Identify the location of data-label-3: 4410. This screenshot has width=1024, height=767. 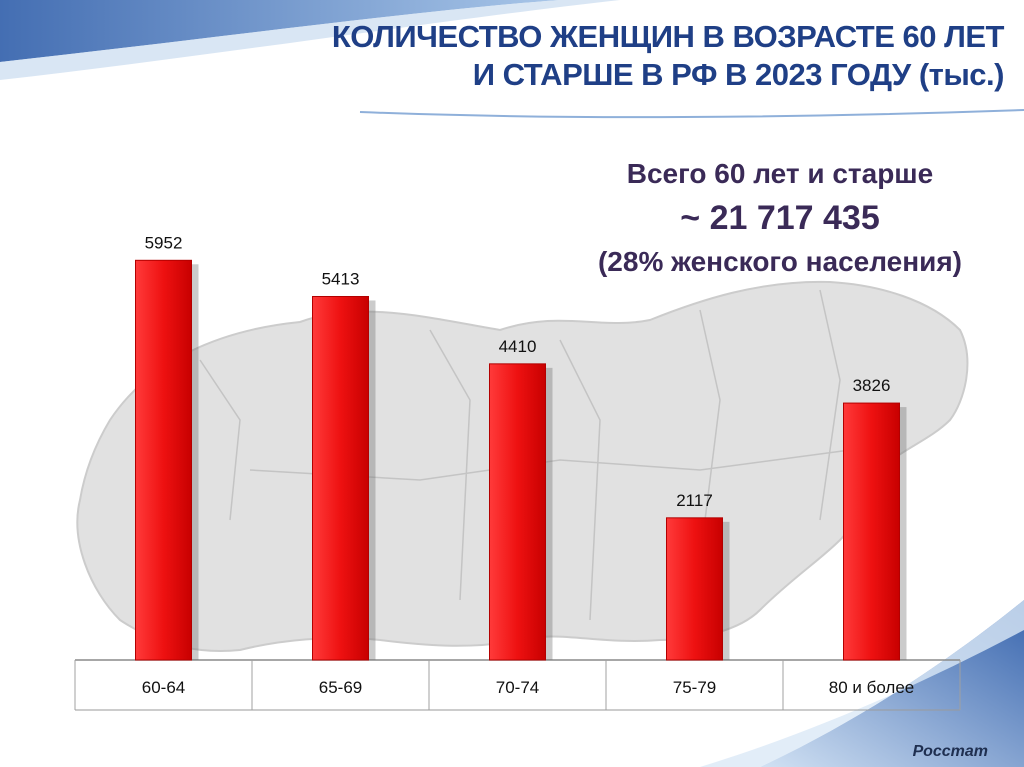
(518, 346).